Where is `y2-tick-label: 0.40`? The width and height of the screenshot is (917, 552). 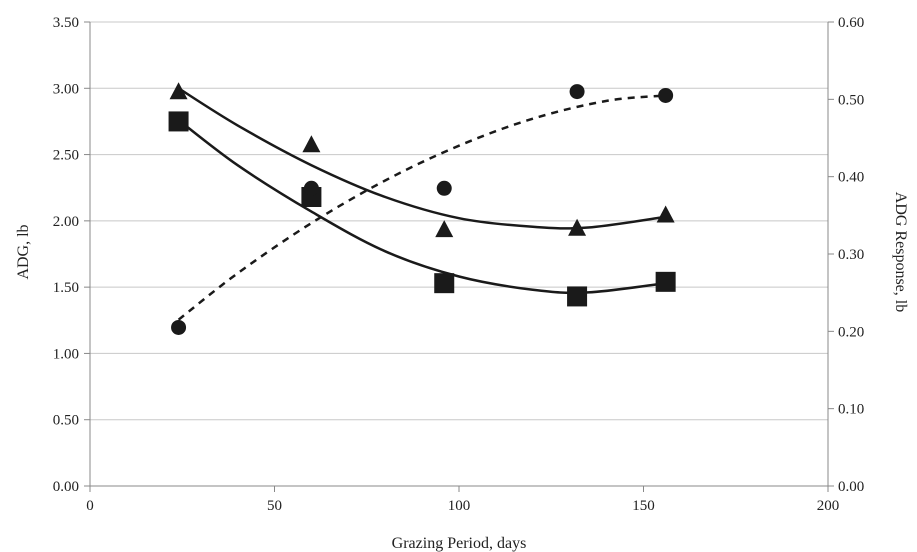 y2-tick-label: 0.40 is located at coordinates (851, 178).